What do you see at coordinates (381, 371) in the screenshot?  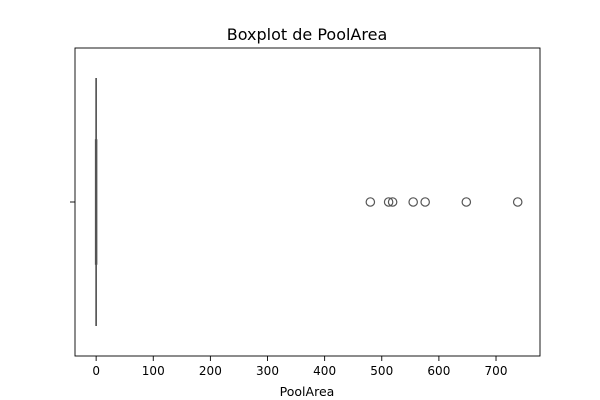 I see `x-tick-label: 500` at bounding box center [381, 371].